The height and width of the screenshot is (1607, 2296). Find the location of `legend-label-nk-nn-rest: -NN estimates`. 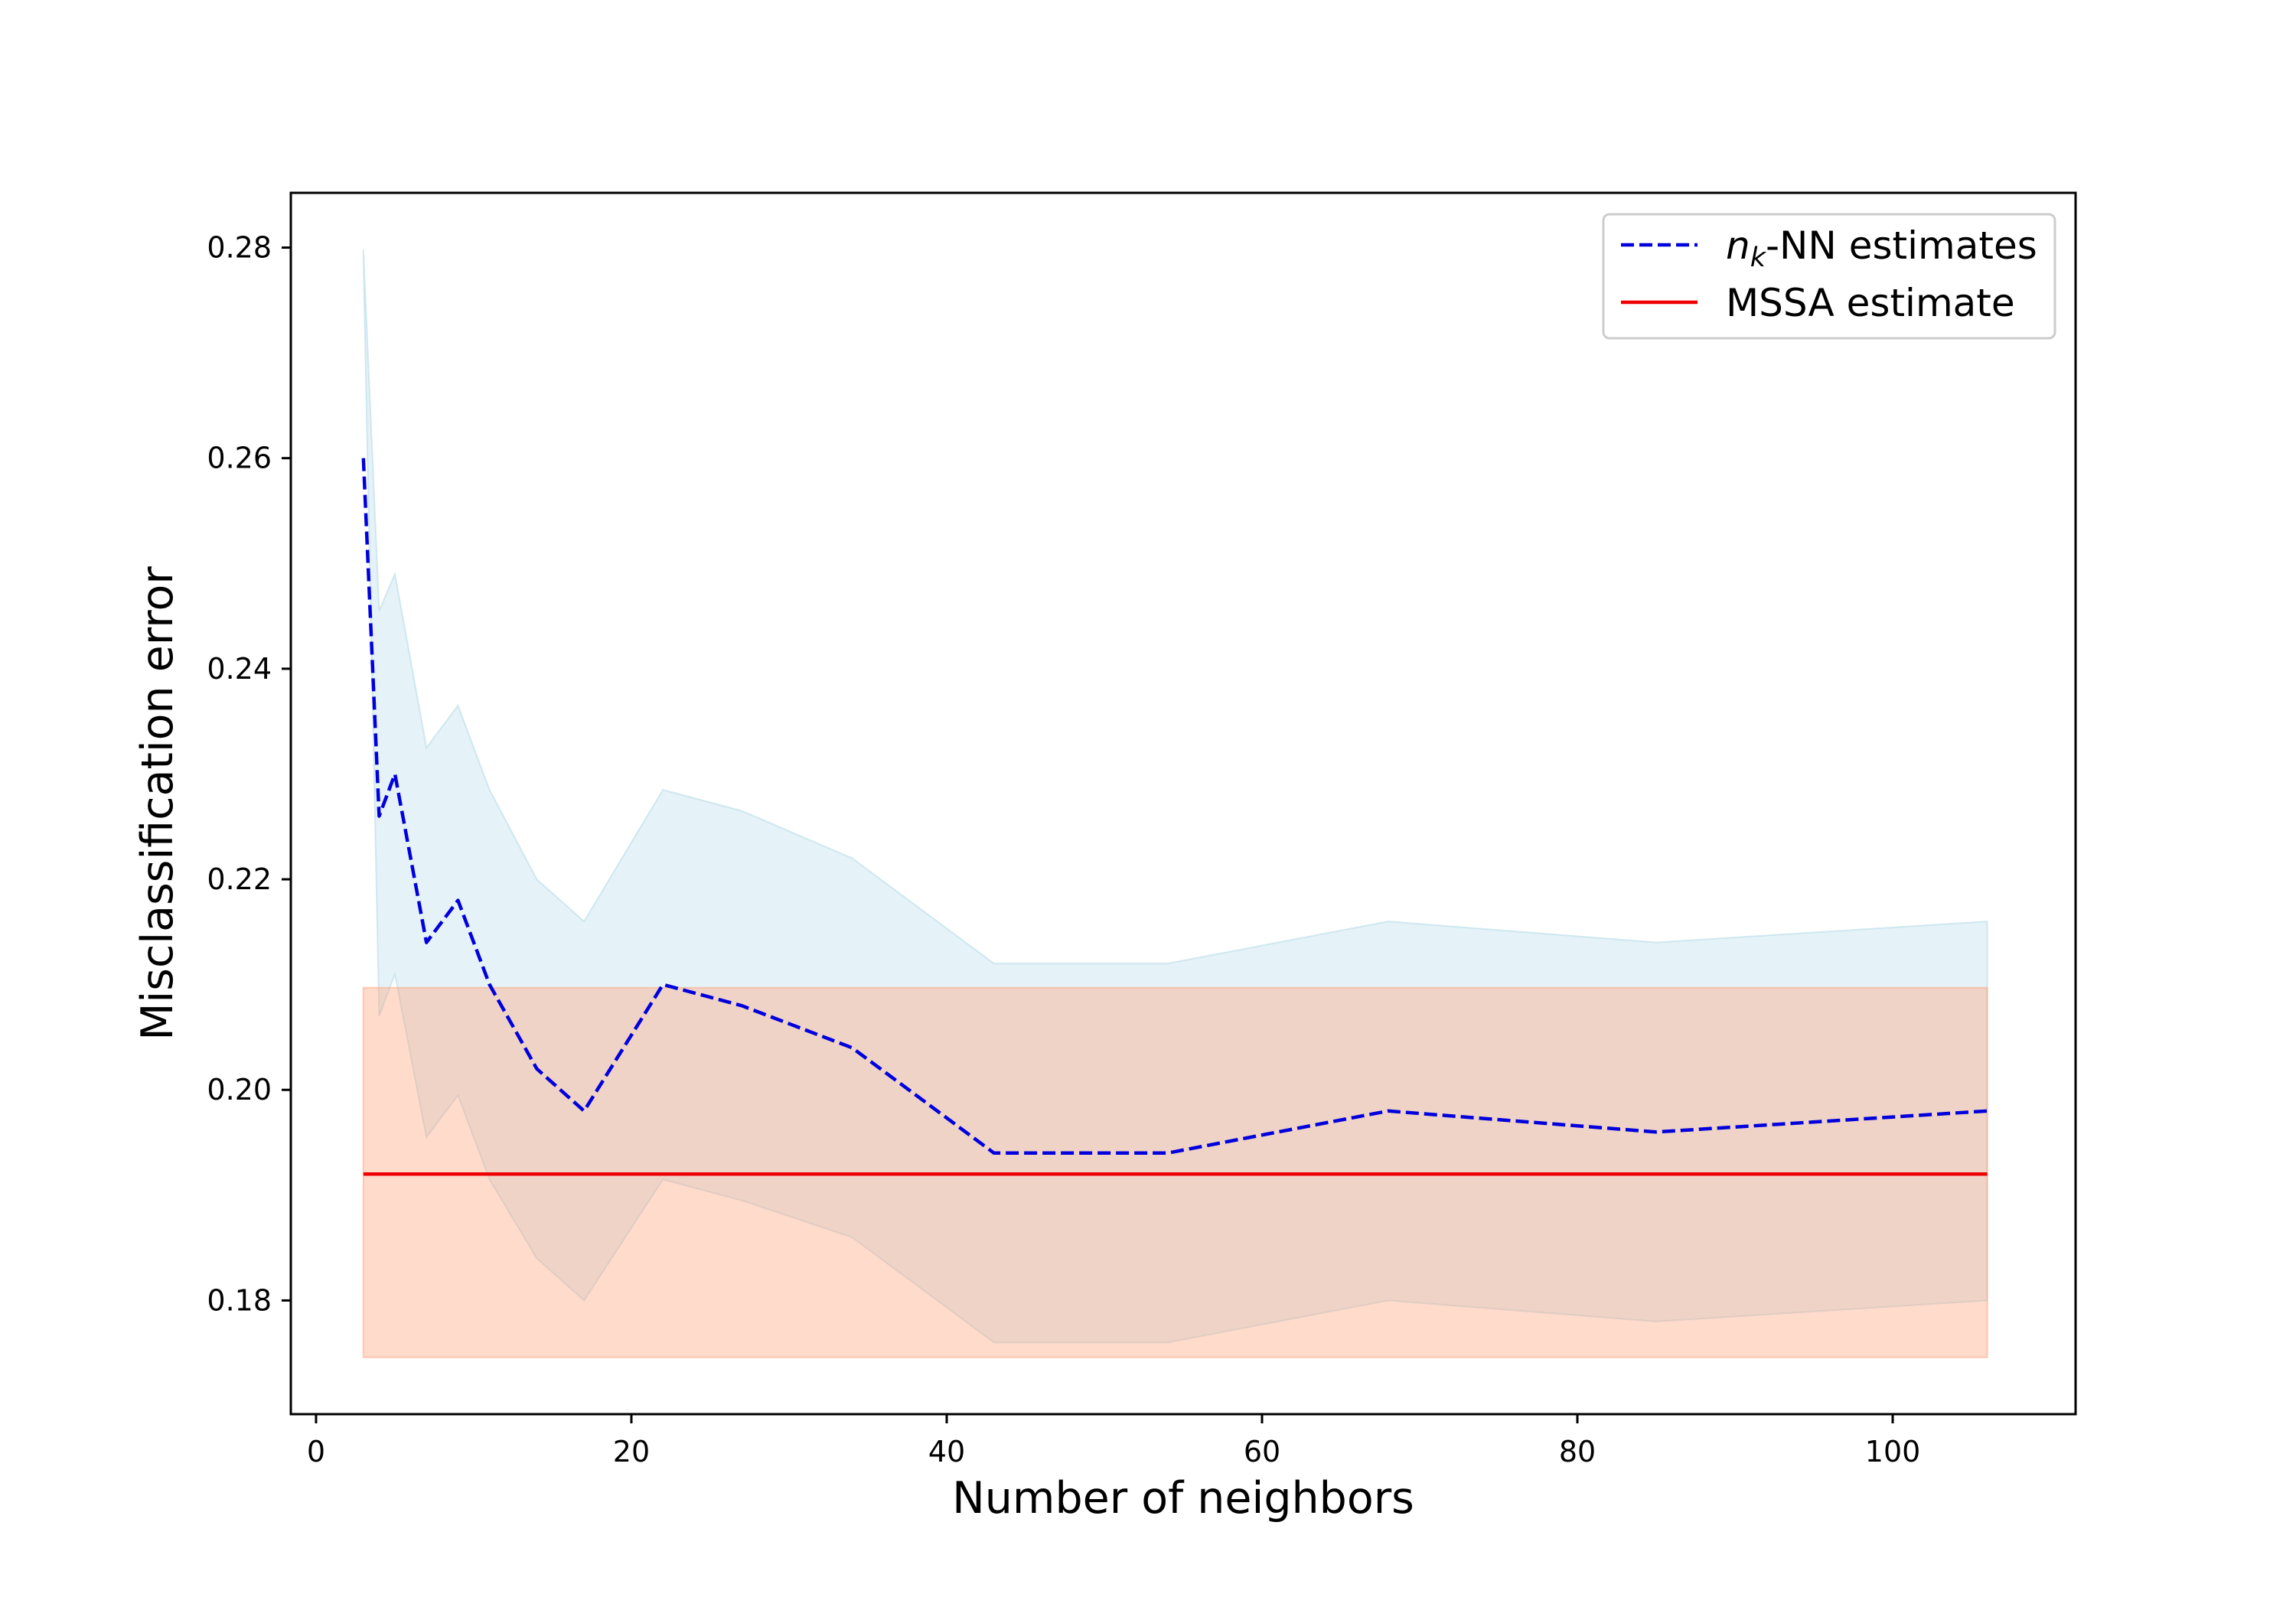

legend-label-nk-nn-rest: -NN estimates is located at coordinates (1901, 245).